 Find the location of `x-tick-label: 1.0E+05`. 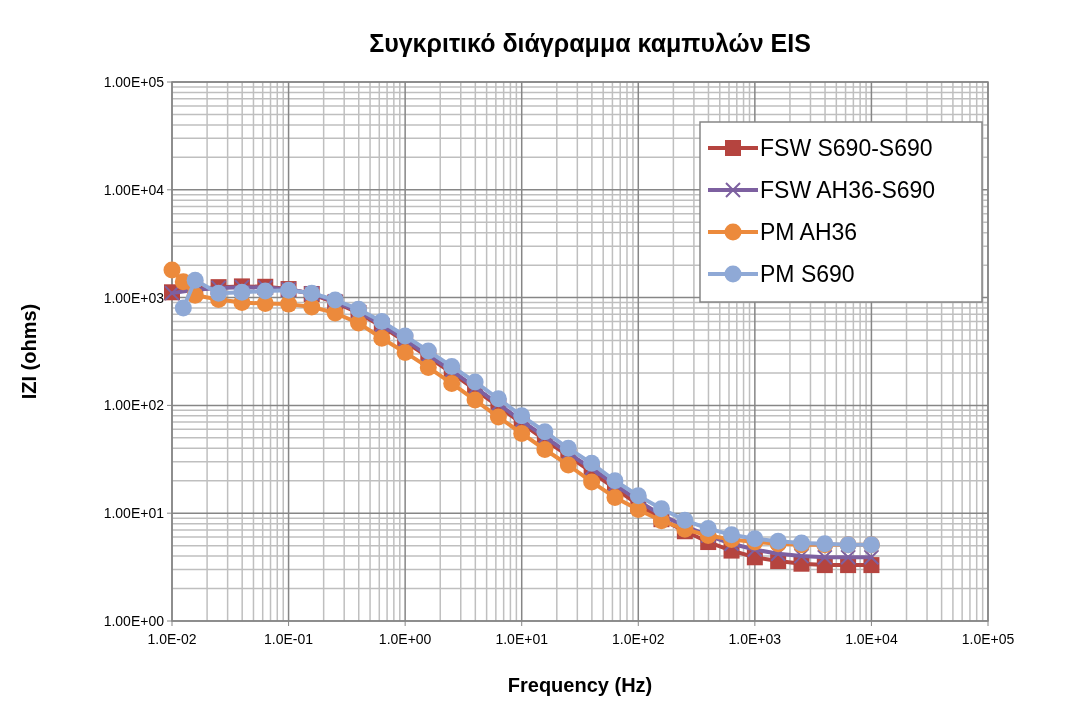

x-tick-label: 1.0E+05 is located at coordinates (988, 639).